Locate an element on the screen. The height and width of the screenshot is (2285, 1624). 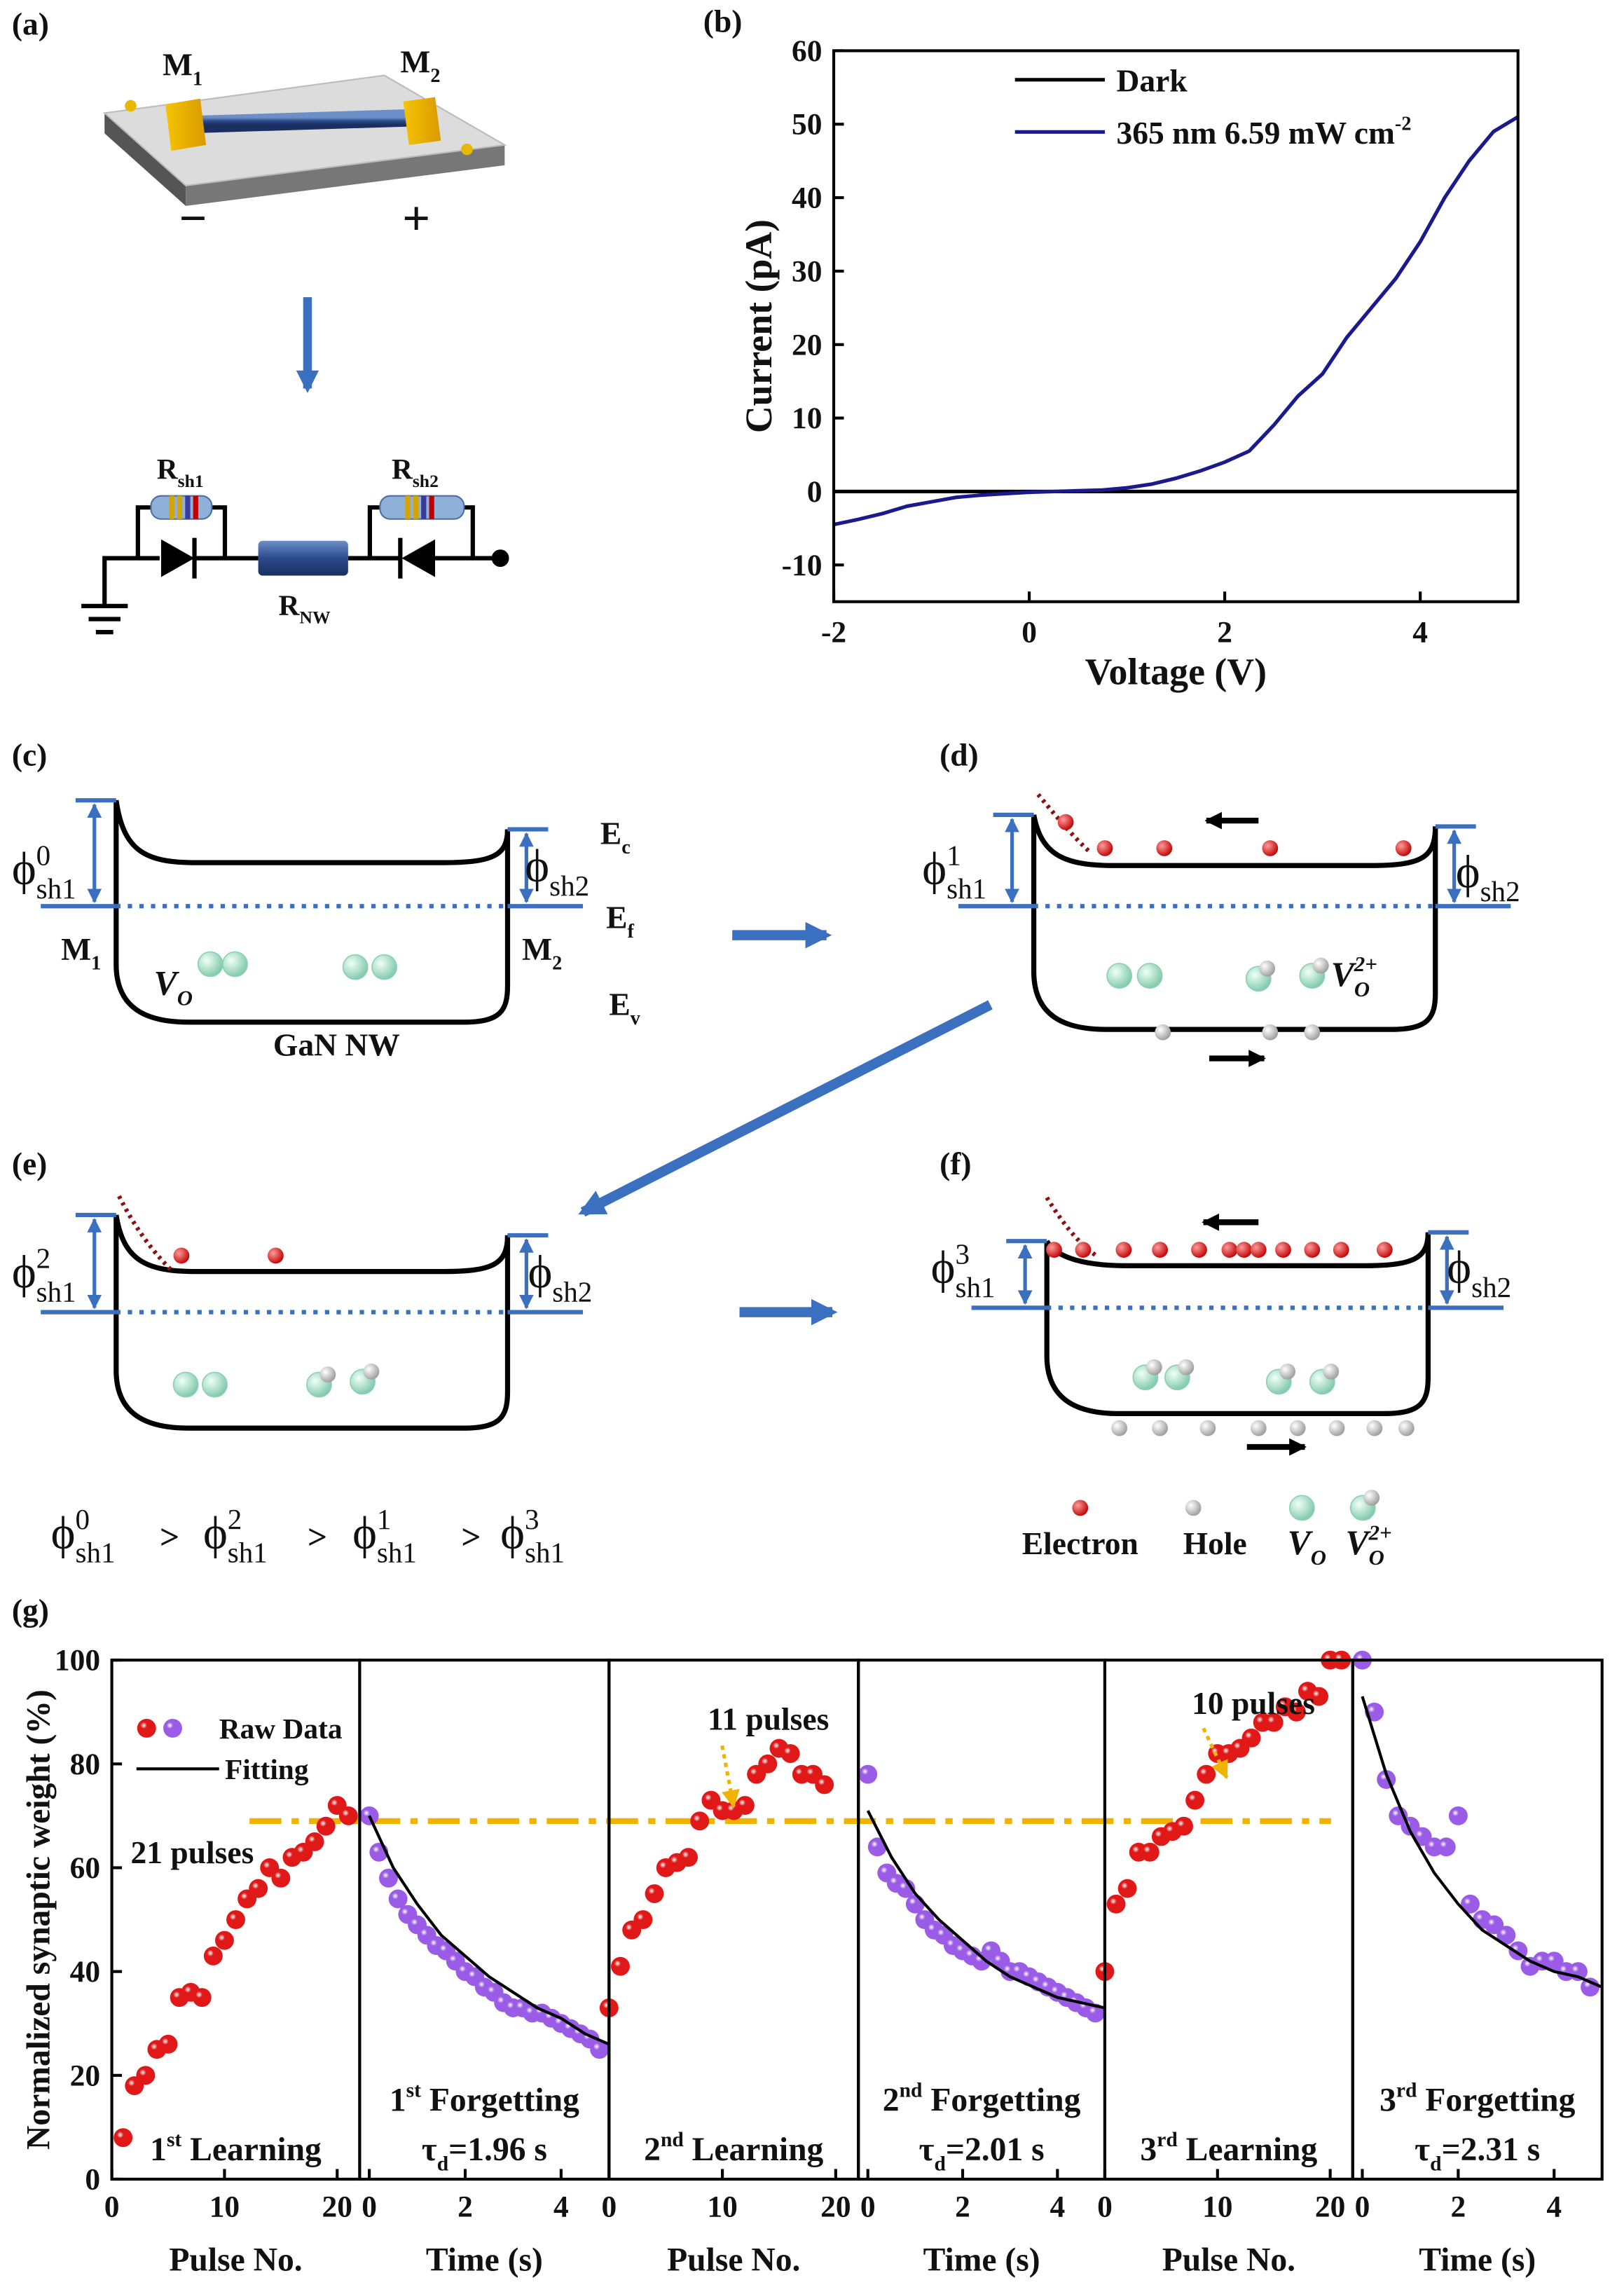
x-tick-label: 0 is located at coordinates (609, 2207).